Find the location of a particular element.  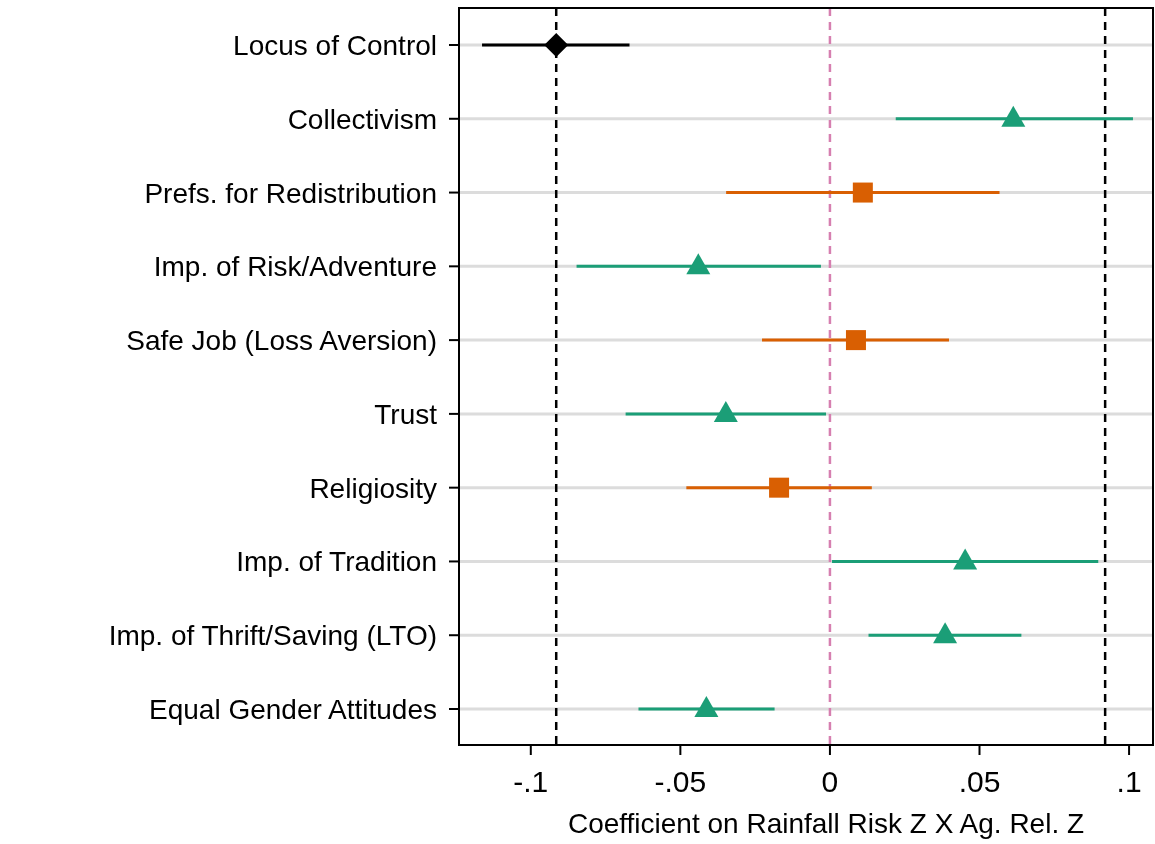

y-tick-label: Religiosity is located at coordinates (373, 488).